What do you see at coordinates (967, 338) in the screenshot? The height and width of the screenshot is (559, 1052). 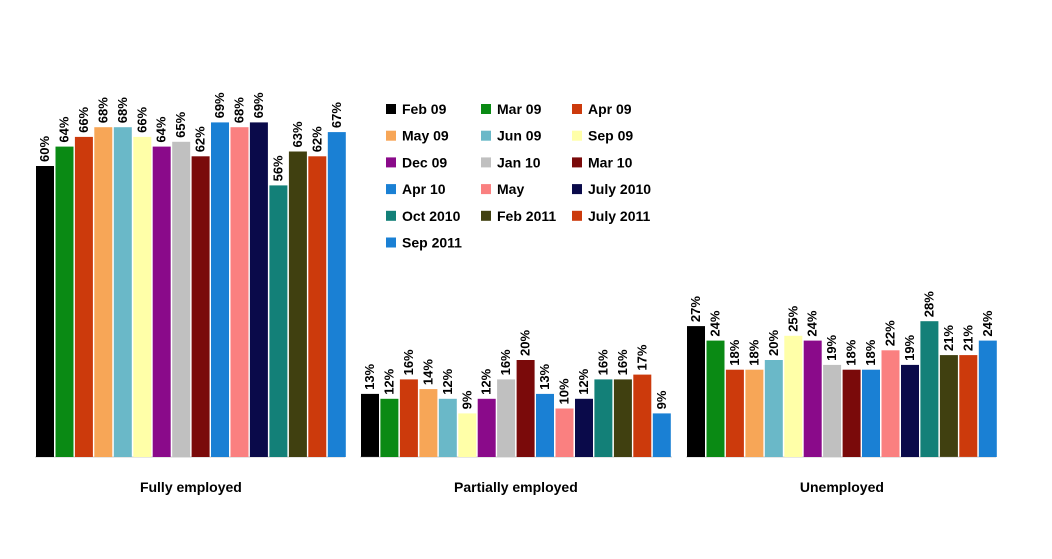 I see `value-label-unemployed-july-2011: 21%` at bounding box center [967, 338].